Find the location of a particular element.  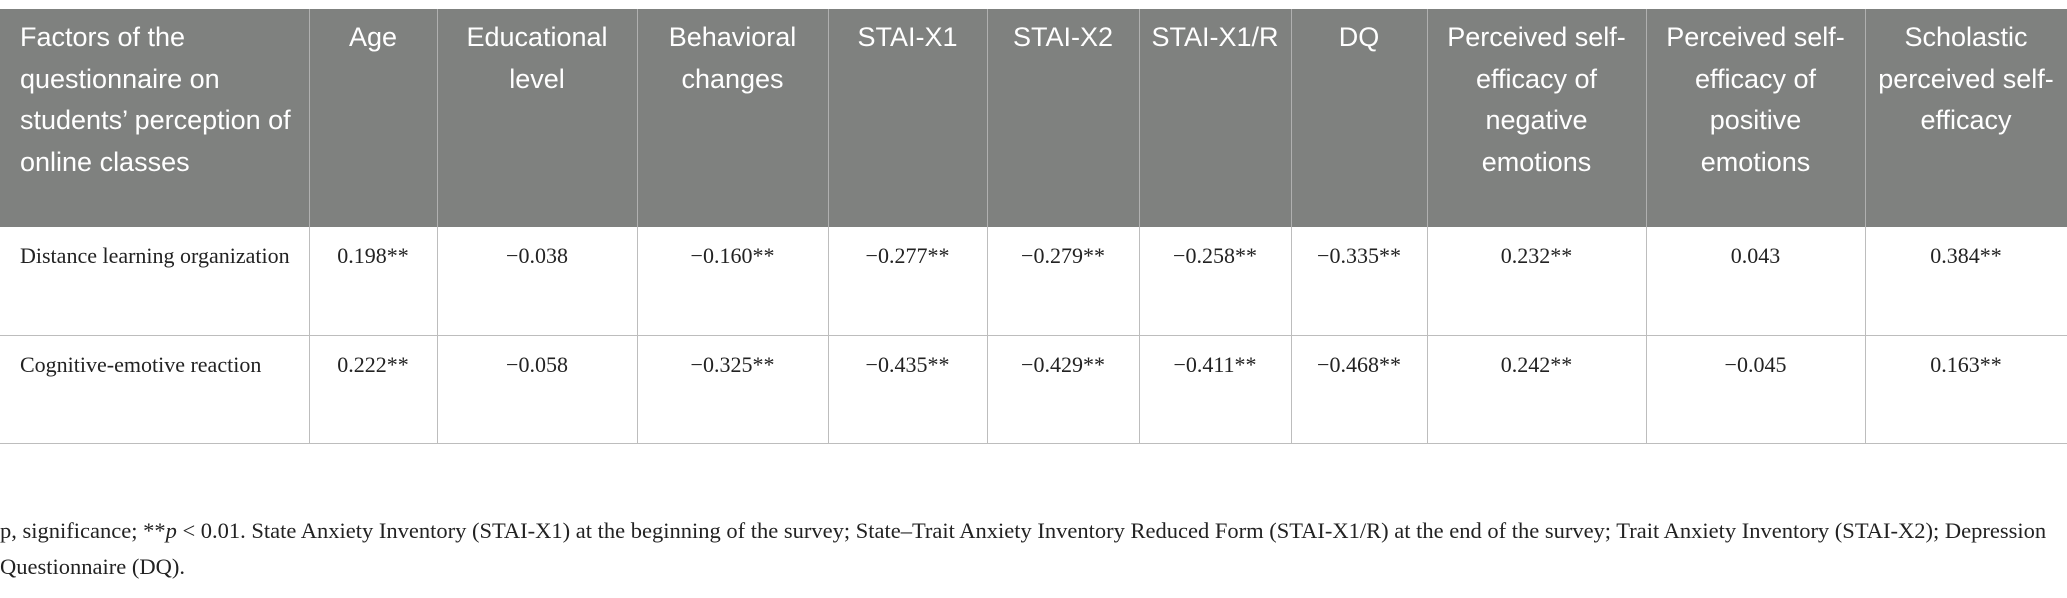

table-cell: 0.242** is located at coordinates (1536, 389).